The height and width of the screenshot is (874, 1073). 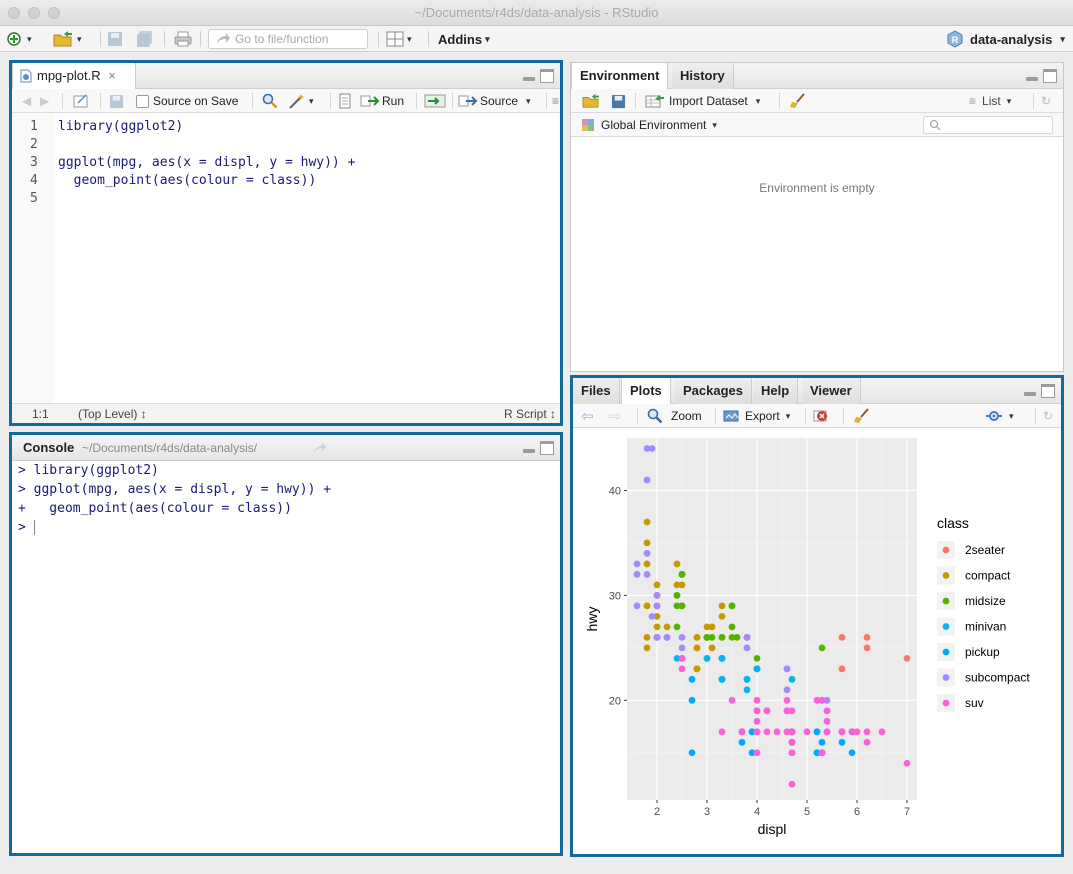 I want to click on tab-files: Files, so click(x=596, y=391).